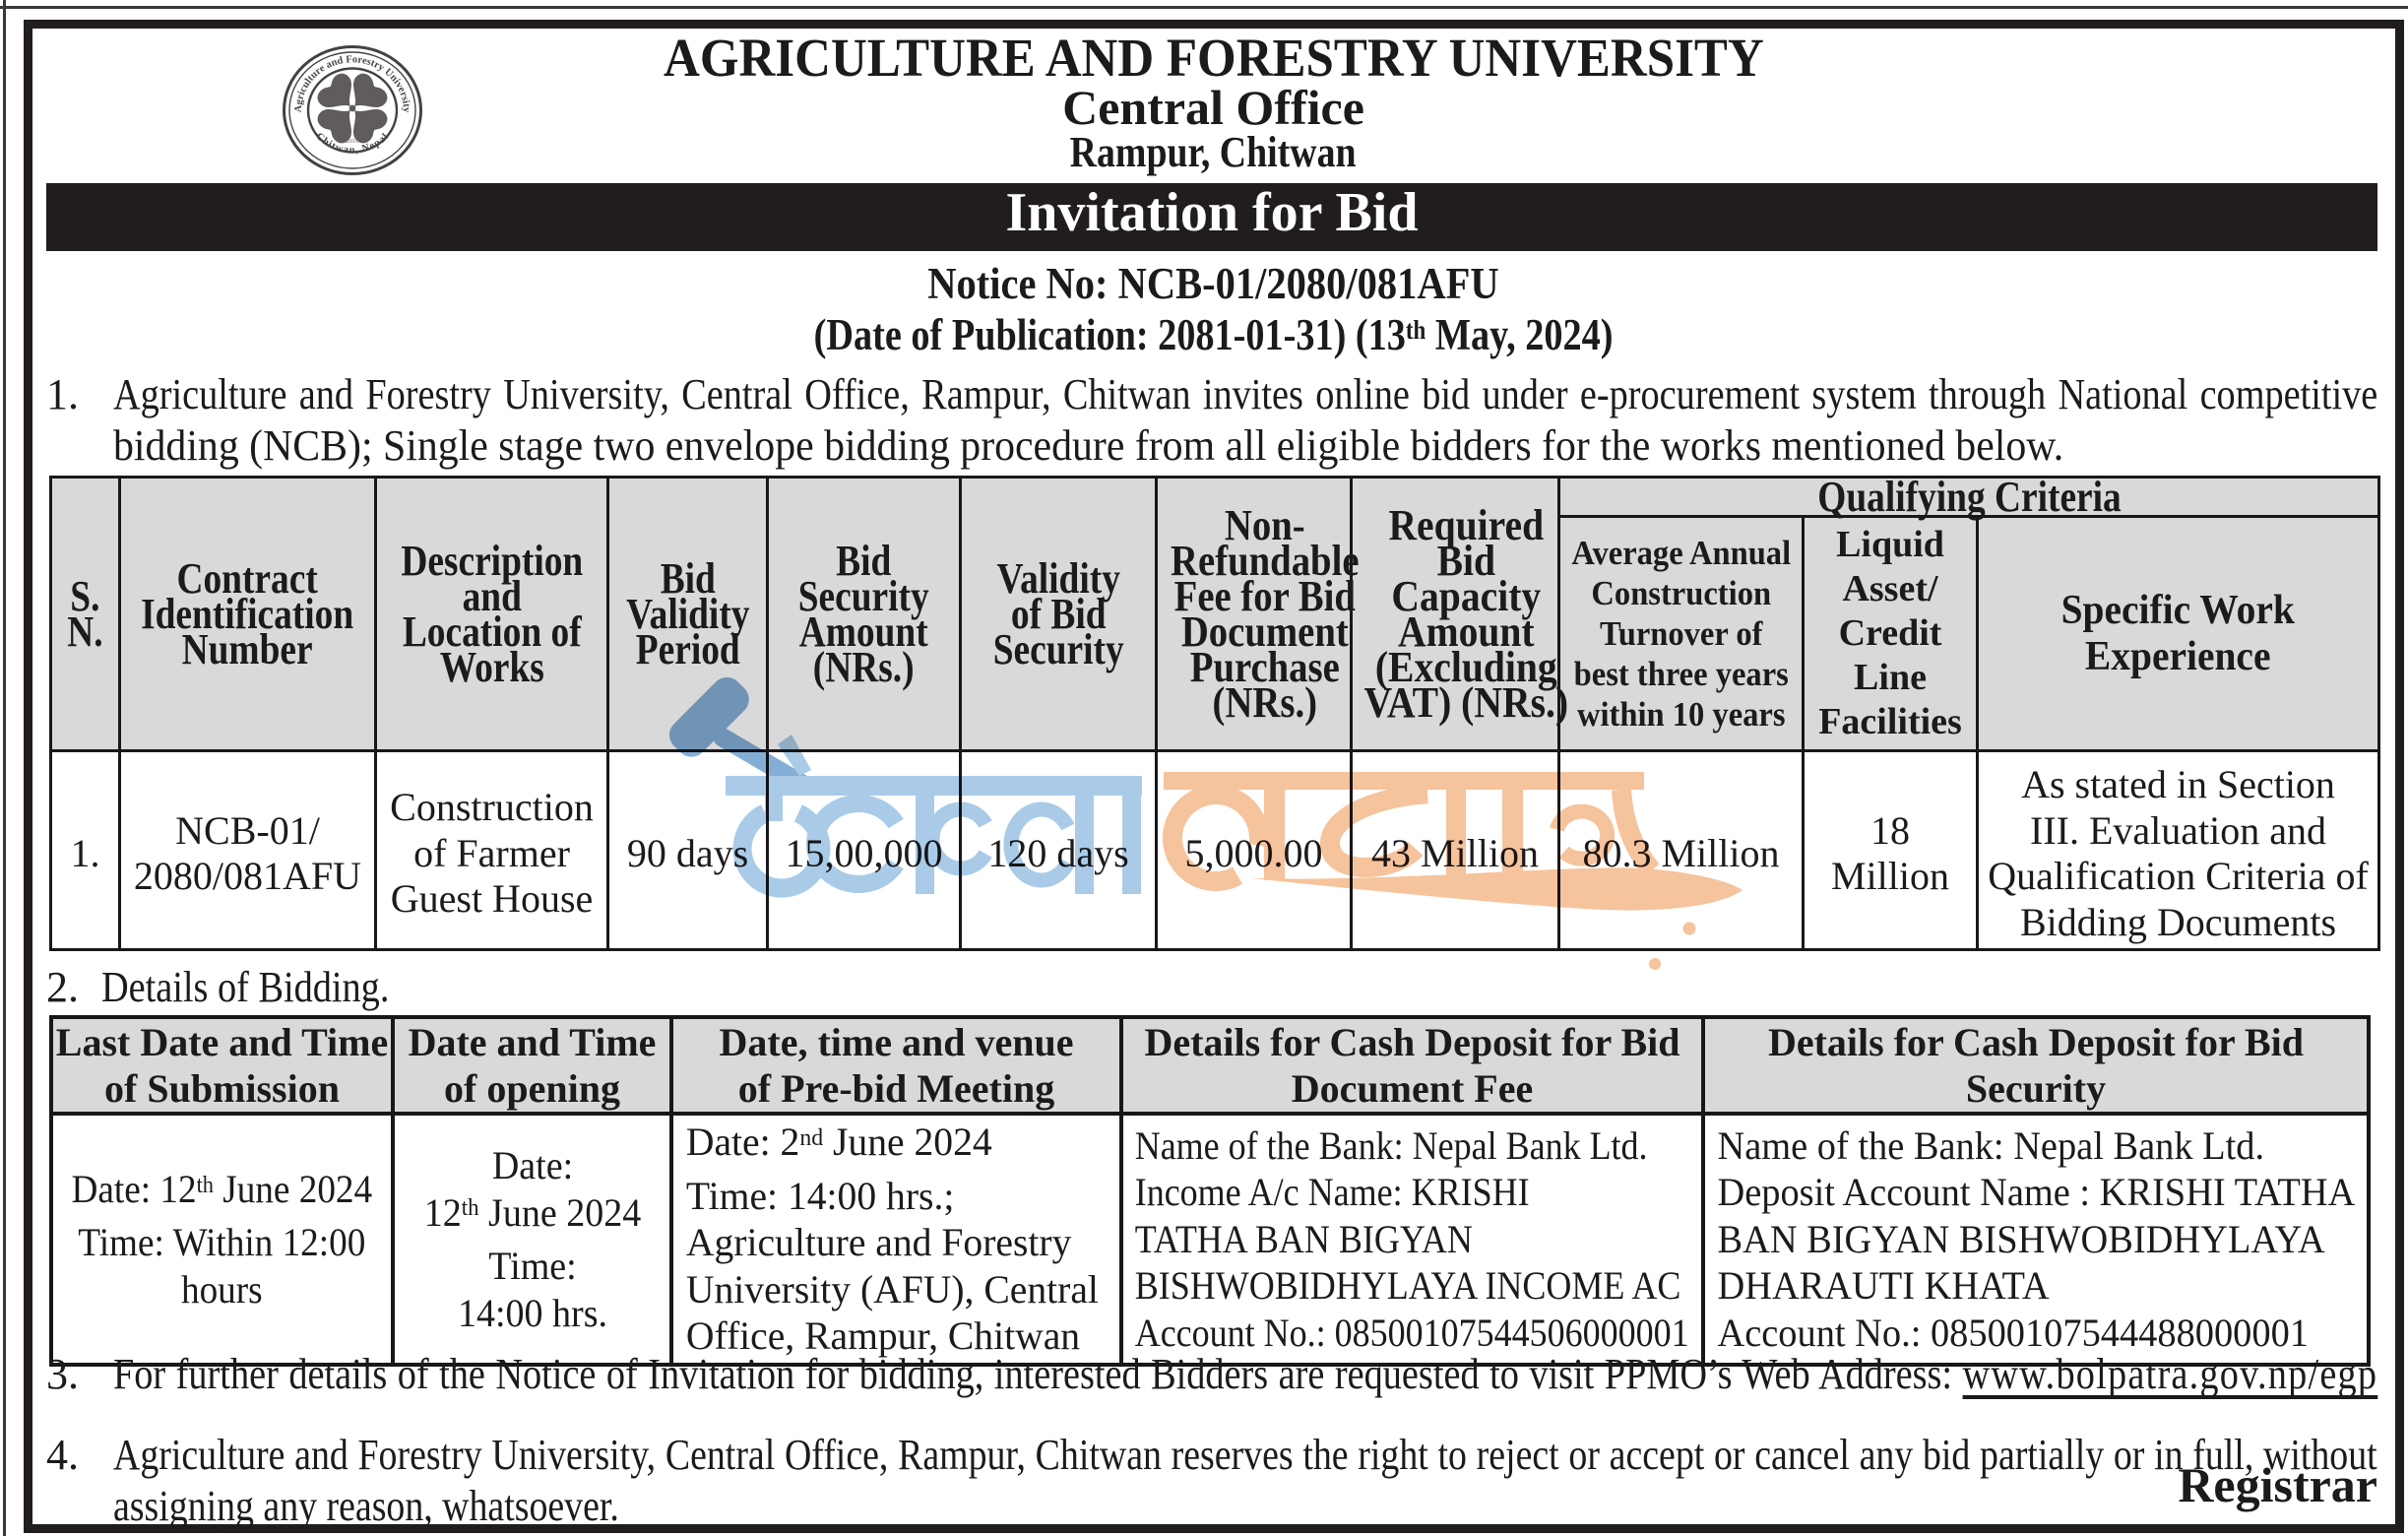 Image resolution: width=2408 pixels, height=1536 pixels. I want to click on cell-opening: Date: 12th June 2024 Time: 14:00 hrs., so click(532, 1239).